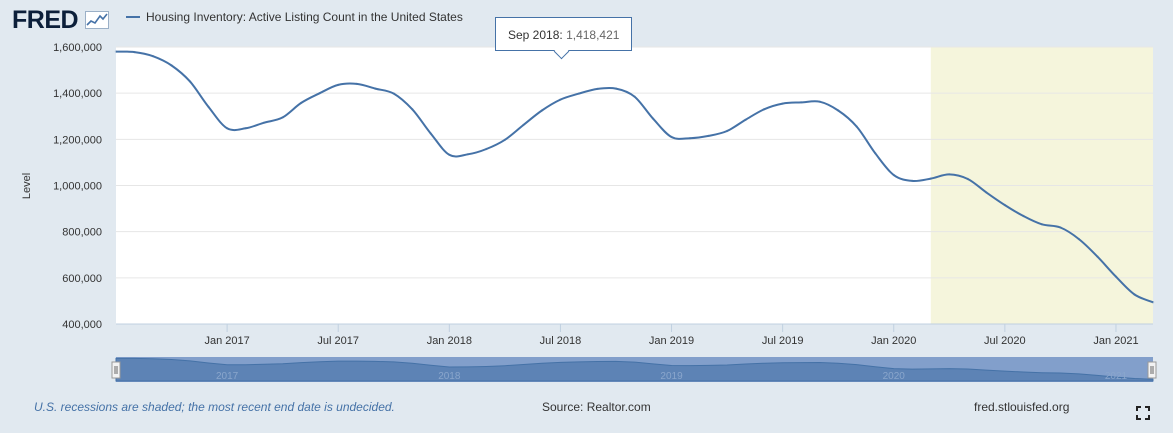 Image resolution: width=1173 pixels, height=433 pixels. Describe the element at coordinates (1005, 341) in the screenshot. I see `x-tick-label: Jul 2020` at that location.